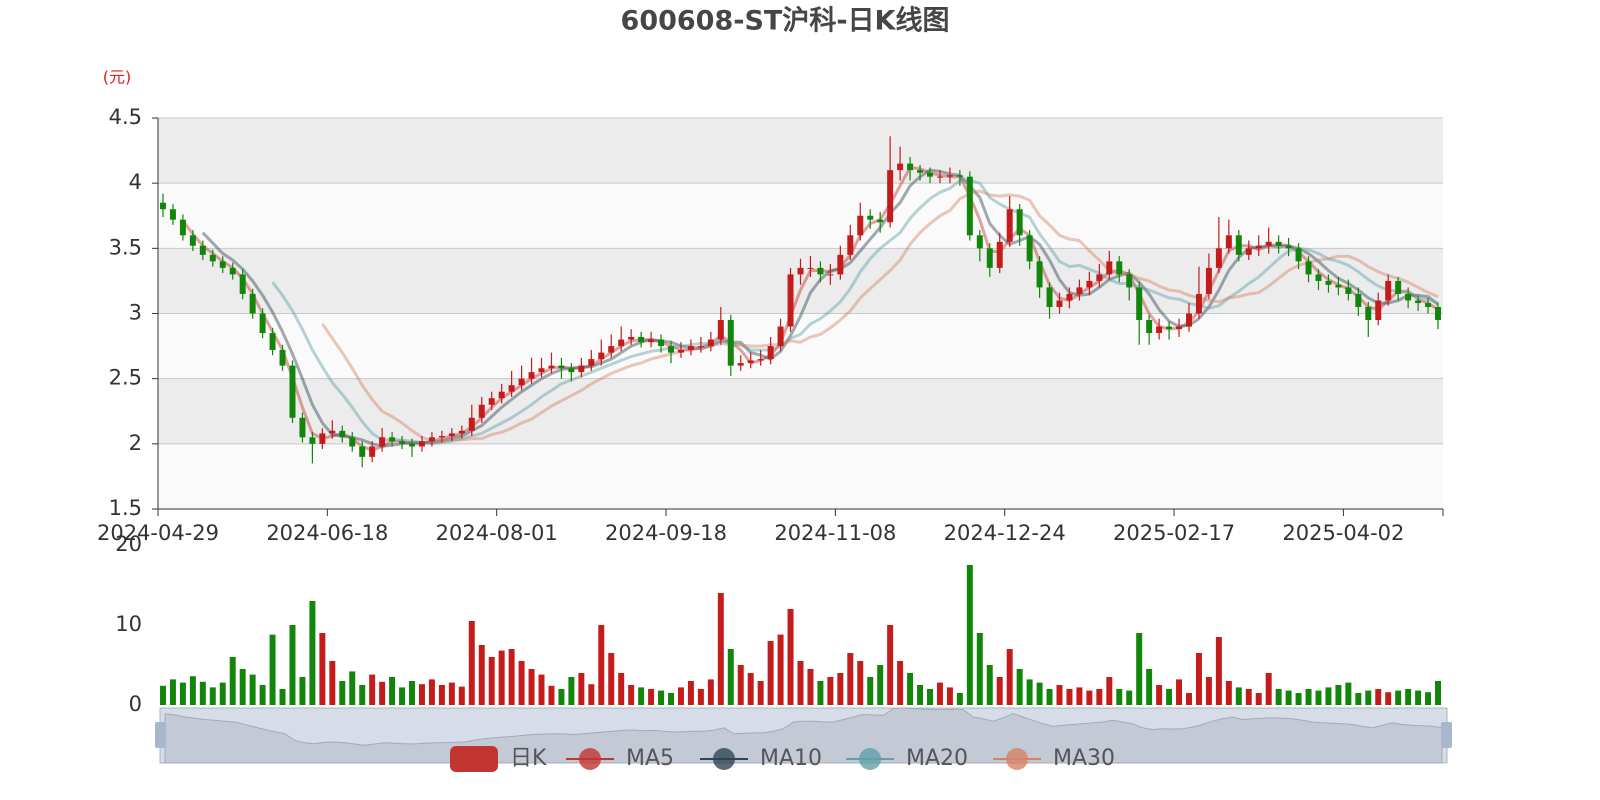 The width and height of the screenshot is (1600, 800). Describe the element at coordinates (937, 758) in the screenshot. I see `legend-label: MA20` at that location.